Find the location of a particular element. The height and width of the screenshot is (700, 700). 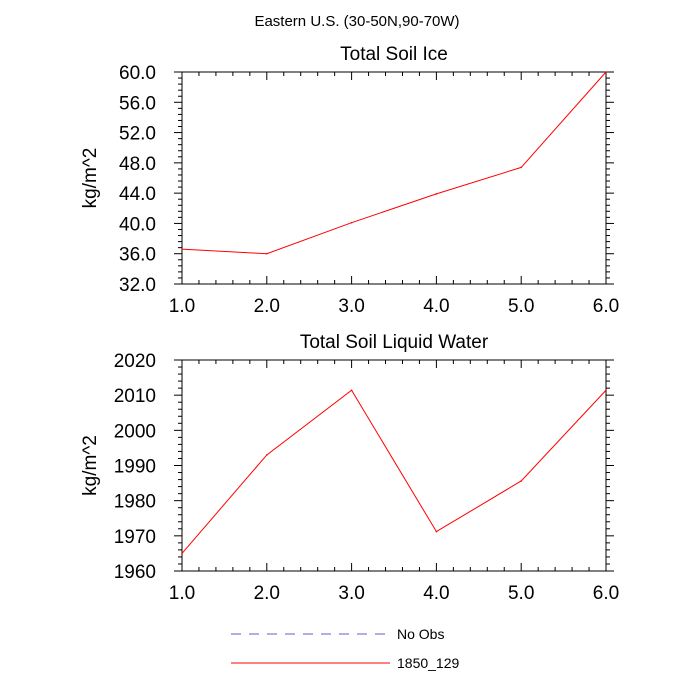

y-tick-label: 1990 is located at coordinates (135, 467).